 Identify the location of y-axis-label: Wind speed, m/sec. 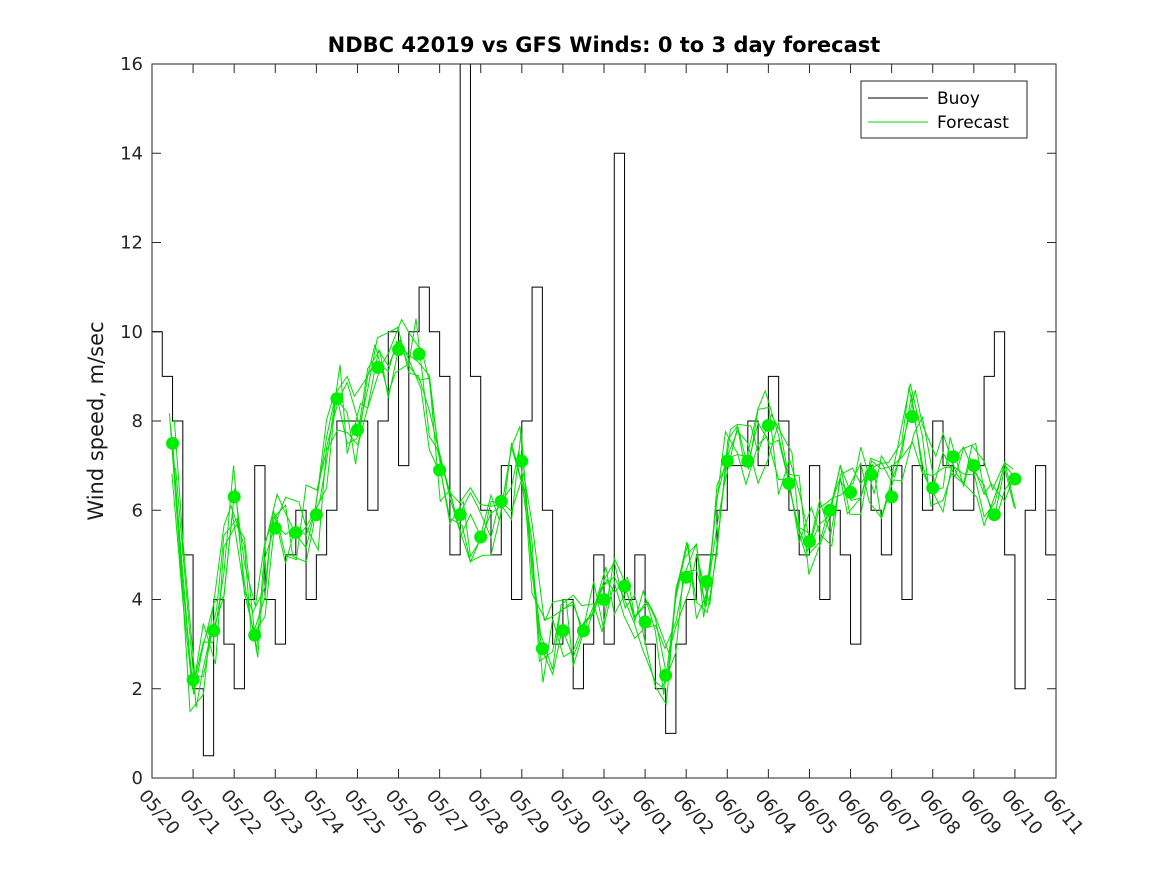
(96, 420).